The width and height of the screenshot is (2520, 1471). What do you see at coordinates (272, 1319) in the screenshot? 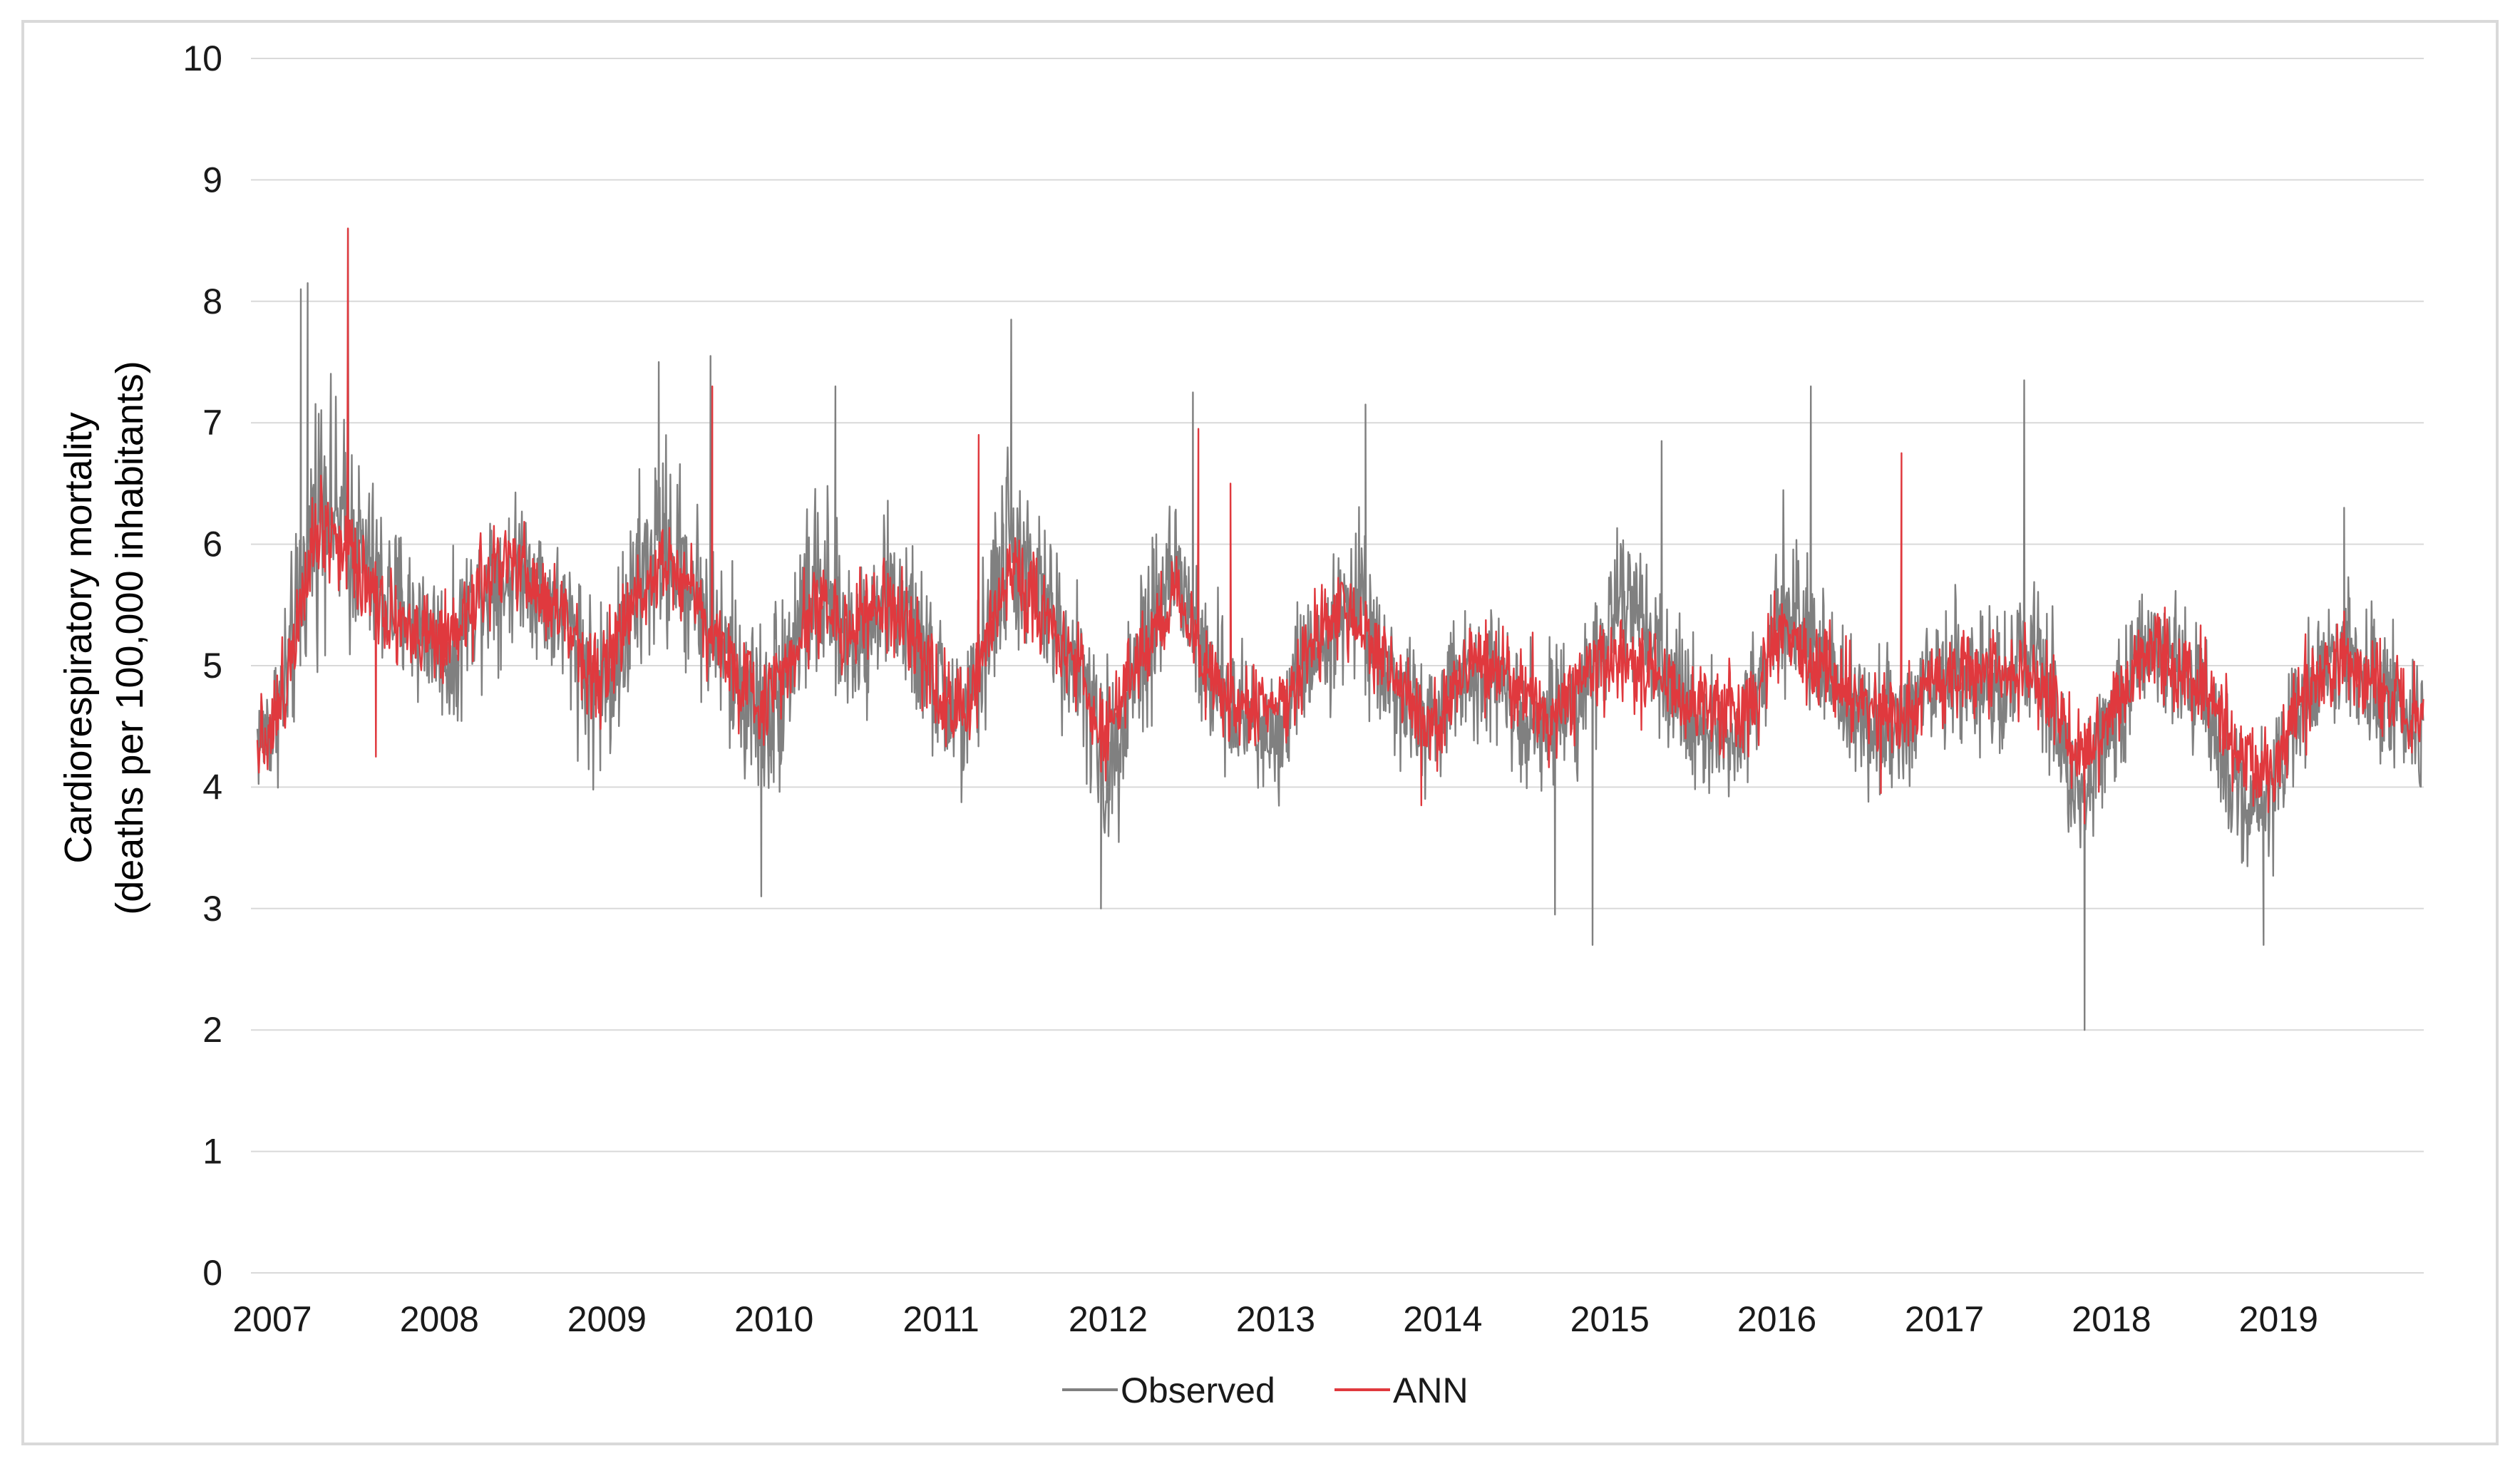
I see `x-tick-label: 2007` at bounding box center [272, 1319].